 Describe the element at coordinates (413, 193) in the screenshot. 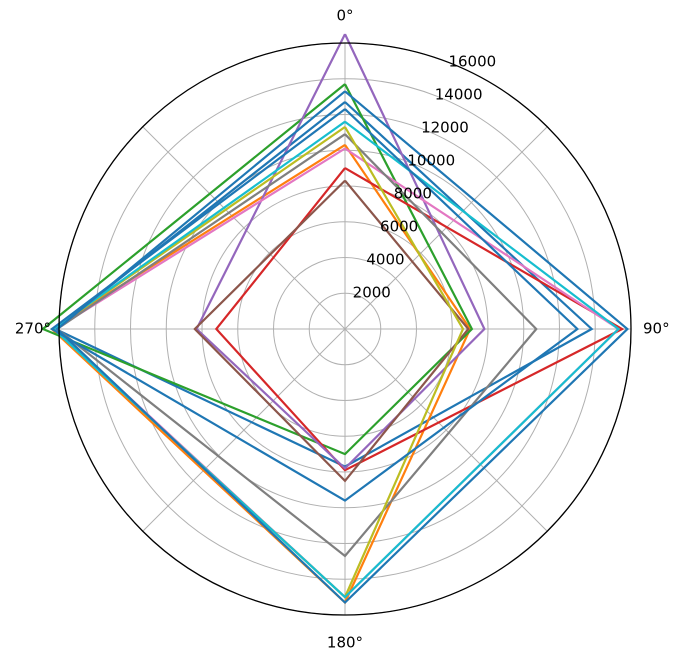

I see `r-tick-label-8000: 8000` at that location.